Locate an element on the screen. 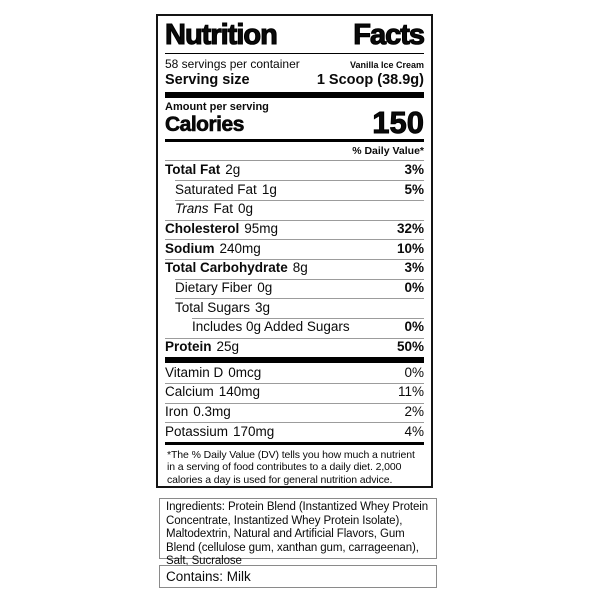 This screenshot has width=600, height=600. nutrient-amount: 3g is located at coordinates (263, 307).